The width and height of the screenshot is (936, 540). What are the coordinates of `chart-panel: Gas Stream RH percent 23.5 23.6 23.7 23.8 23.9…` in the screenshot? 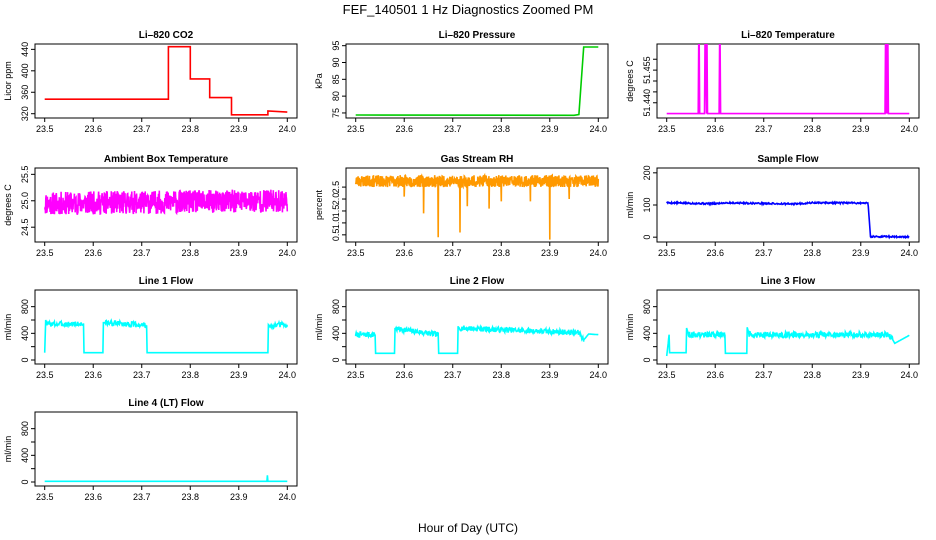 It's located at (461, 206).